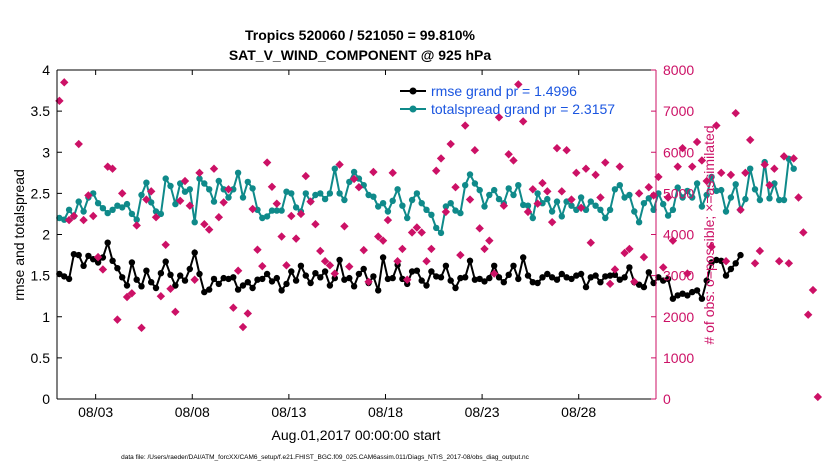 Image resolution: width=830 pixels, height=470 pixels. What do you see at coordinates (678, 317) in the screenshot?
I see `y-right-tick-label: 2000` at bounding box center [678, 317].